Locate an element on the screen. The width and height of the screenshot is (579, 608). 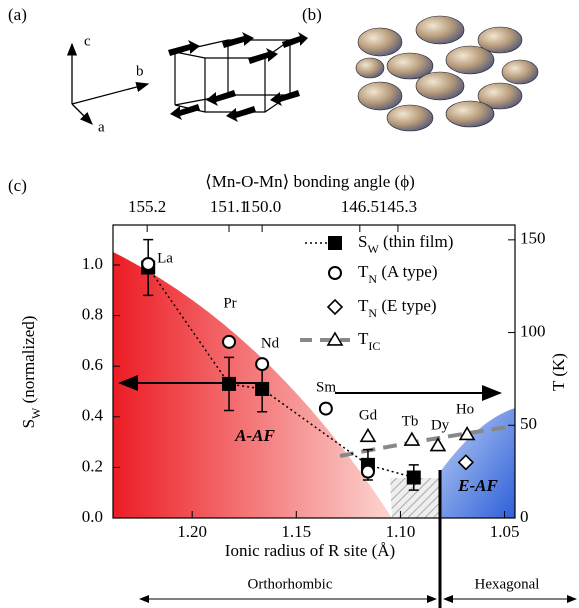
legend-label: TN (A type) is located at coordinates (398, 274).